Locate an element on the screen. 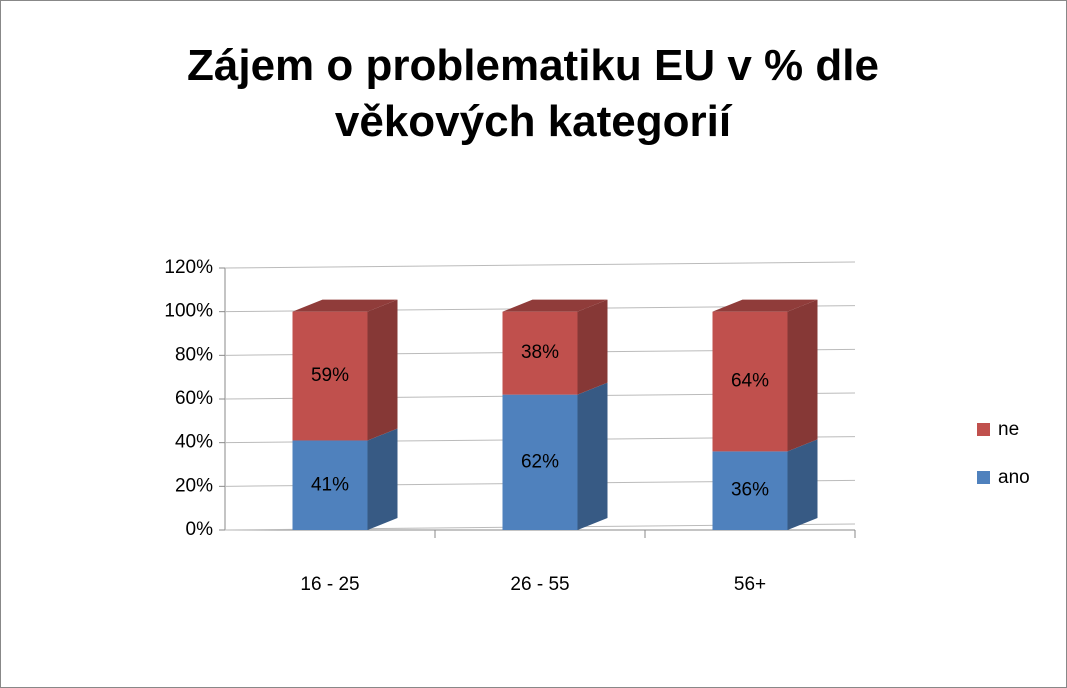 Image resolution: width=1067 pixels, height=688 pixels. y-tick-label: 60% is located at coordinates (194, 398).